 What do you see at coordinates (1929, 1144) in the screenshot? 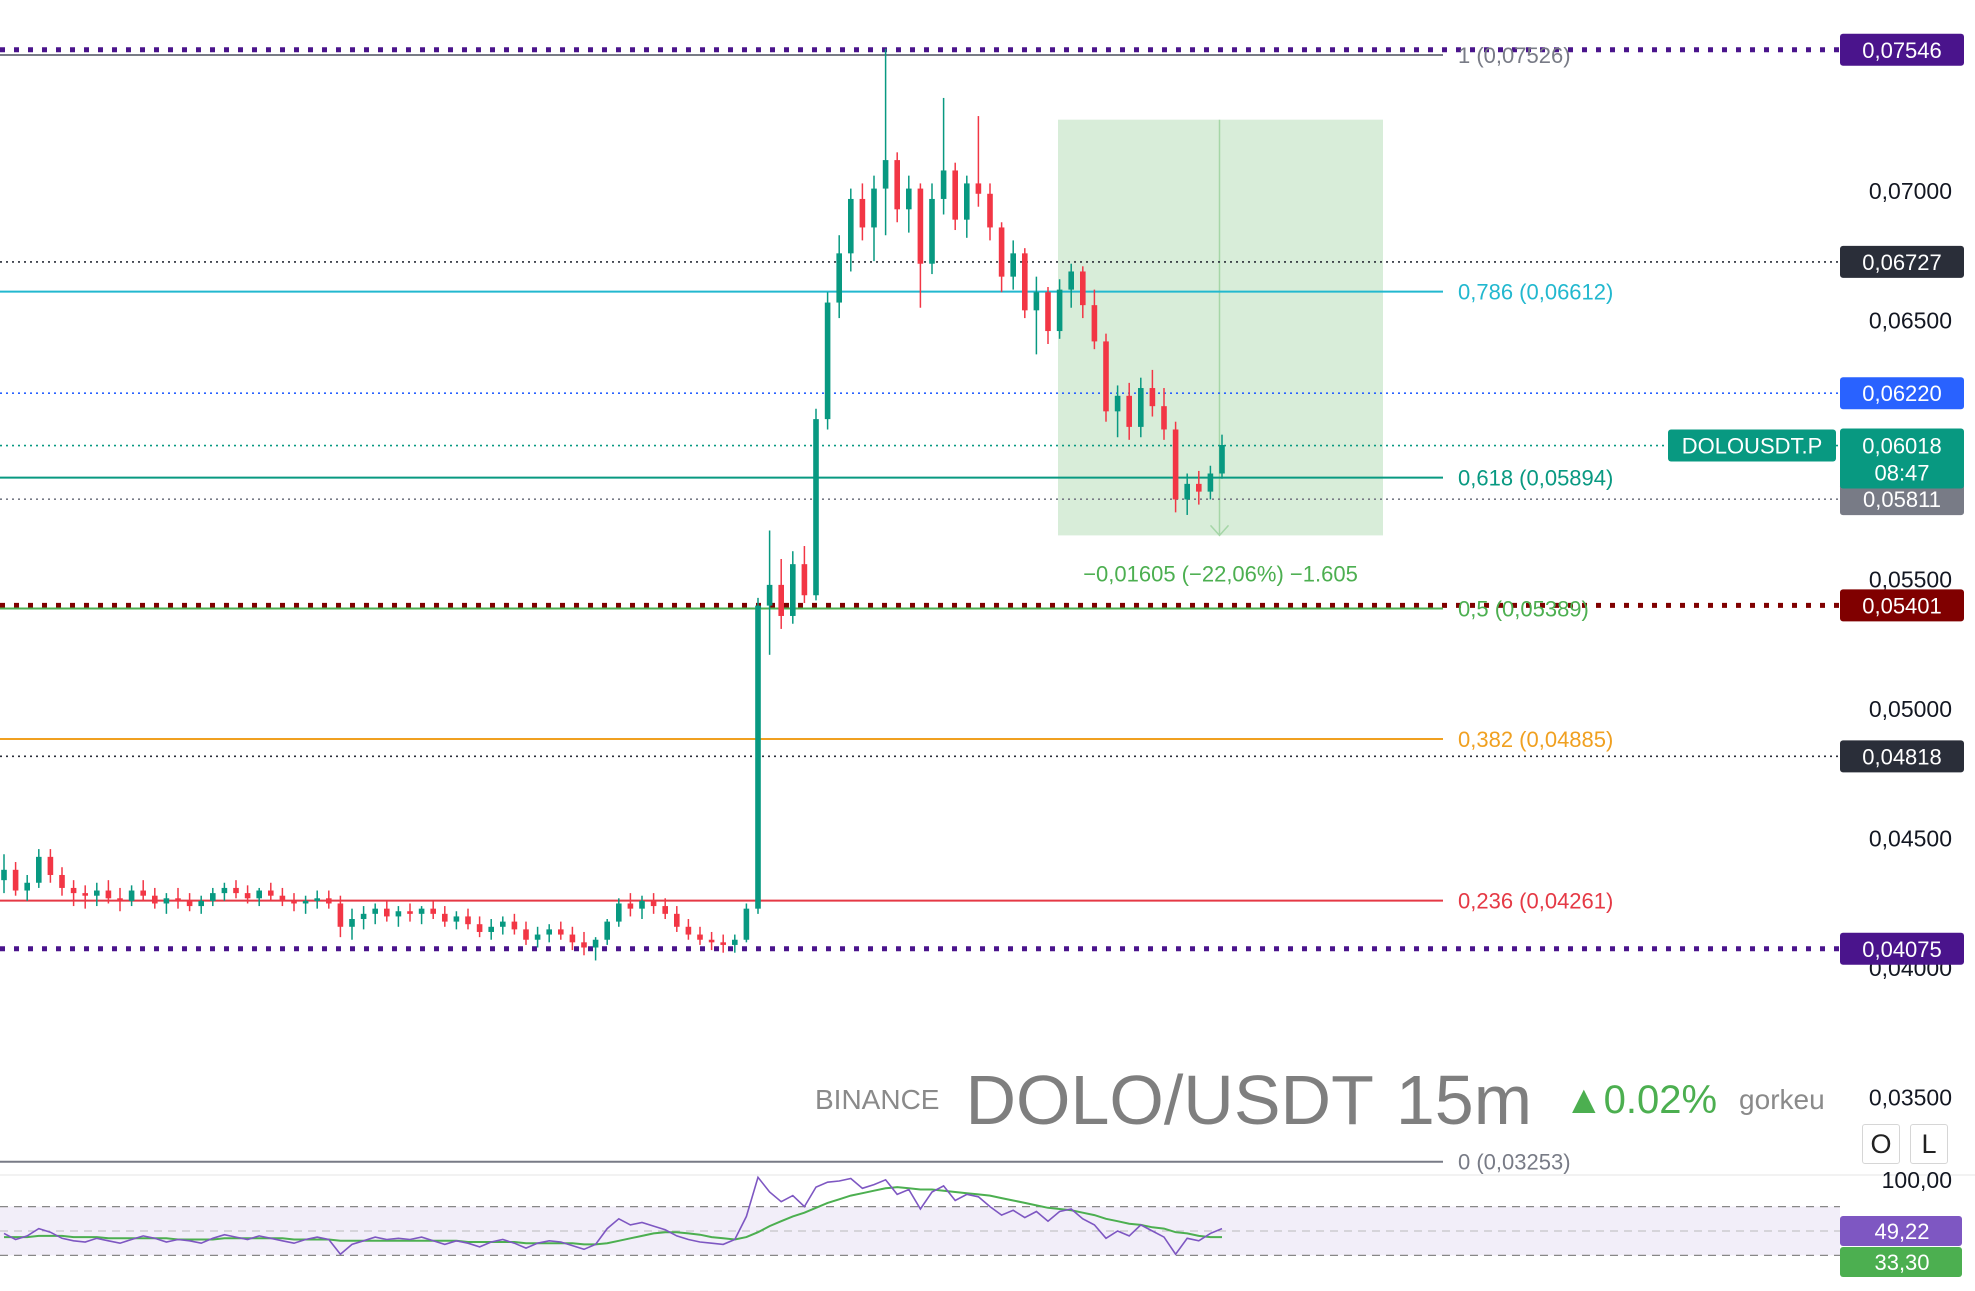
I see `l-button: L` at bounding box center [1929, 1144].